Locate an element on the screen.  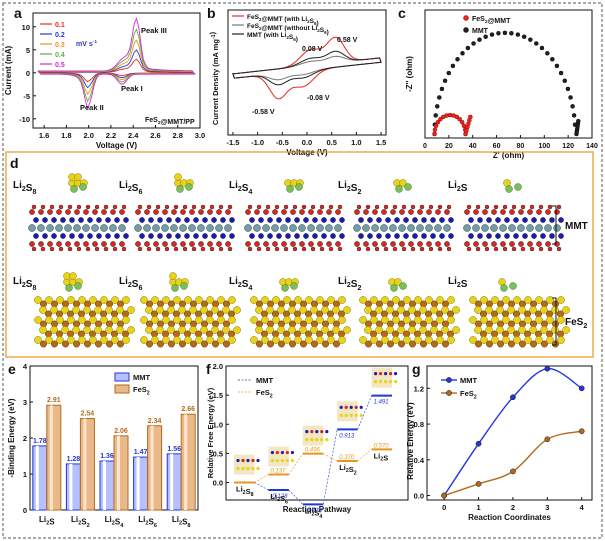
panel-label: e is located at coordinates (12, 369).